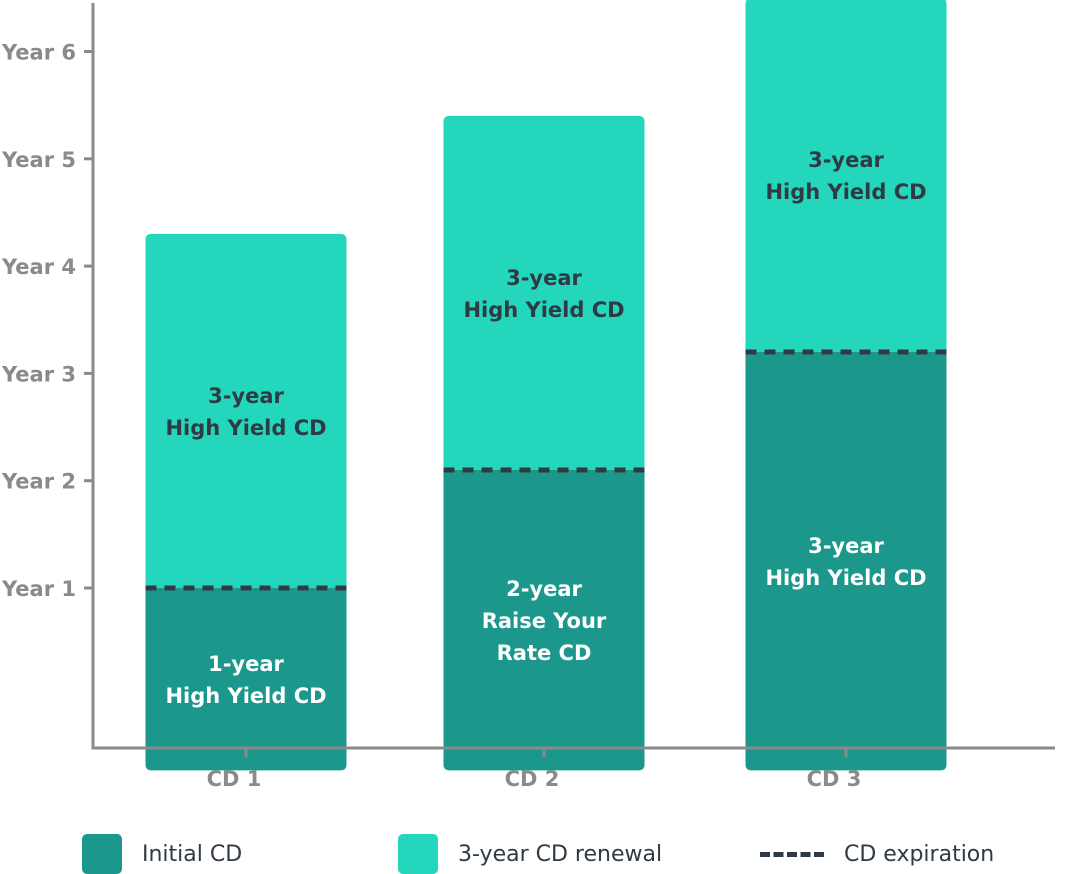  What do you see at coordinates (38, 482) in the screenshot?
I see `y-tick-label-2: Year 2` at bounding box center [38, 482].